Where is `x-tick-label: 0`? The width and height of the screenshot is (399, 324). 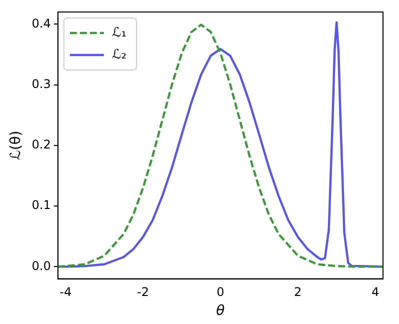
x-tick-label: 0 is located at coordinates (220, 292).